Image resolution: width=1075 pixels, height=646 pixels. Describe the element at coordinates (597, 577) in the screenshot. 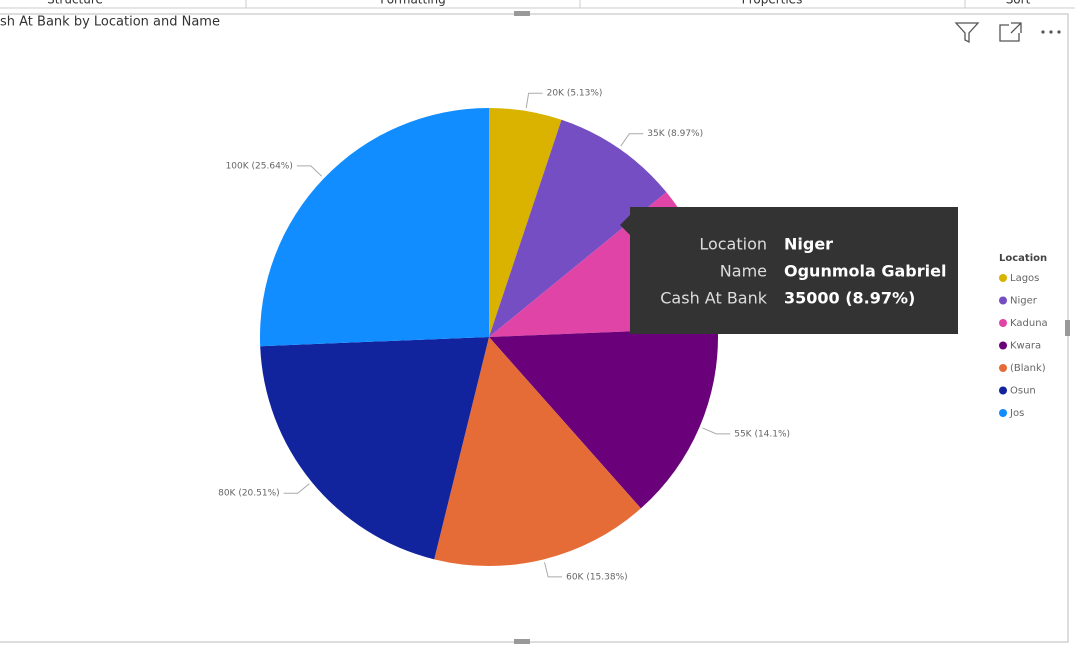

I see `data-label: 60K (15.38%)` at that location.